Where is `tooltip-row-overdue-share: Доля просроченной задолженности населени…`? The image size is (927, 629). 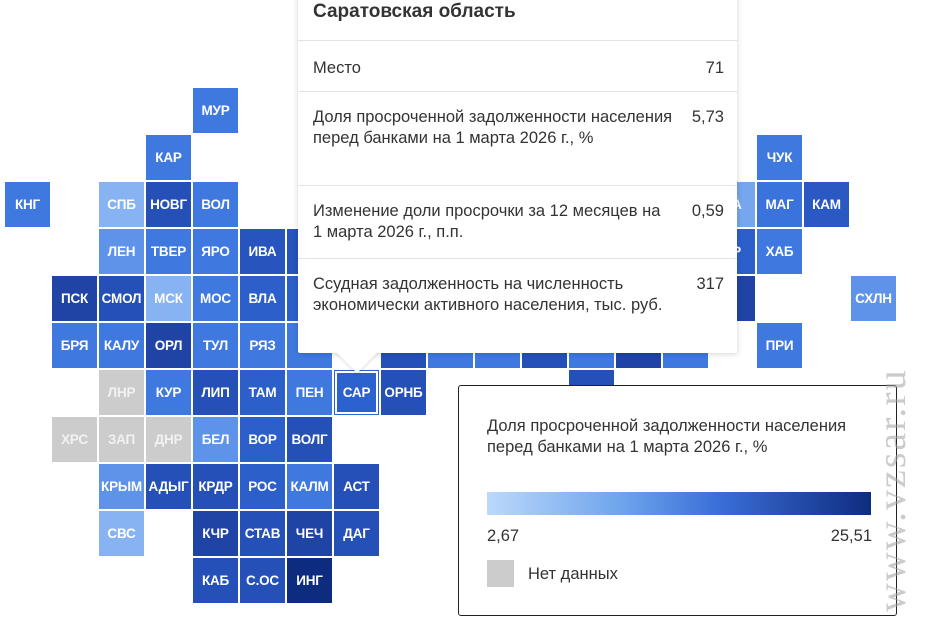 tooltip-row-overdue-share: Доля просроченной задолженности населени… is located at coordinates (517, 138).